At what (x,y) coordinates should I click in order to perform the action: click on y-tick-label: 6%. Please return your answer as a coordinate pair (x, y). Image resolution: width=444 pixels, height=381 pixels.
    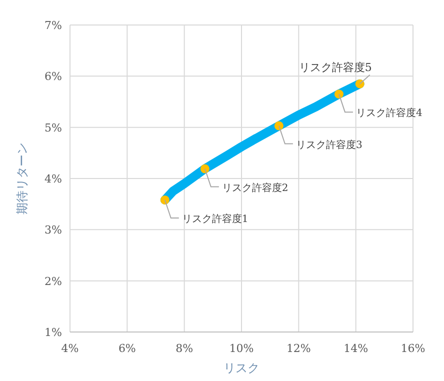
    Looking at the image, I should click on (53, 77).